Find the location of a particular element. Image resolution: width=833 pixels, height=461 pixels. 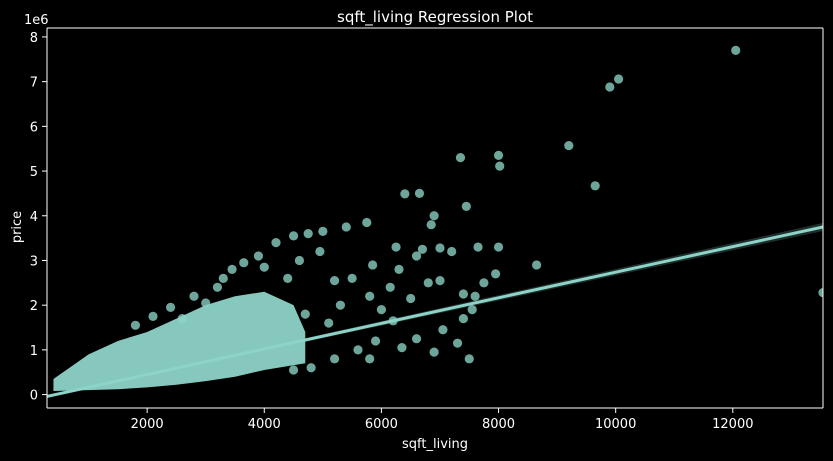

y-tick-label: 2 is located at coordinates (34, 306).